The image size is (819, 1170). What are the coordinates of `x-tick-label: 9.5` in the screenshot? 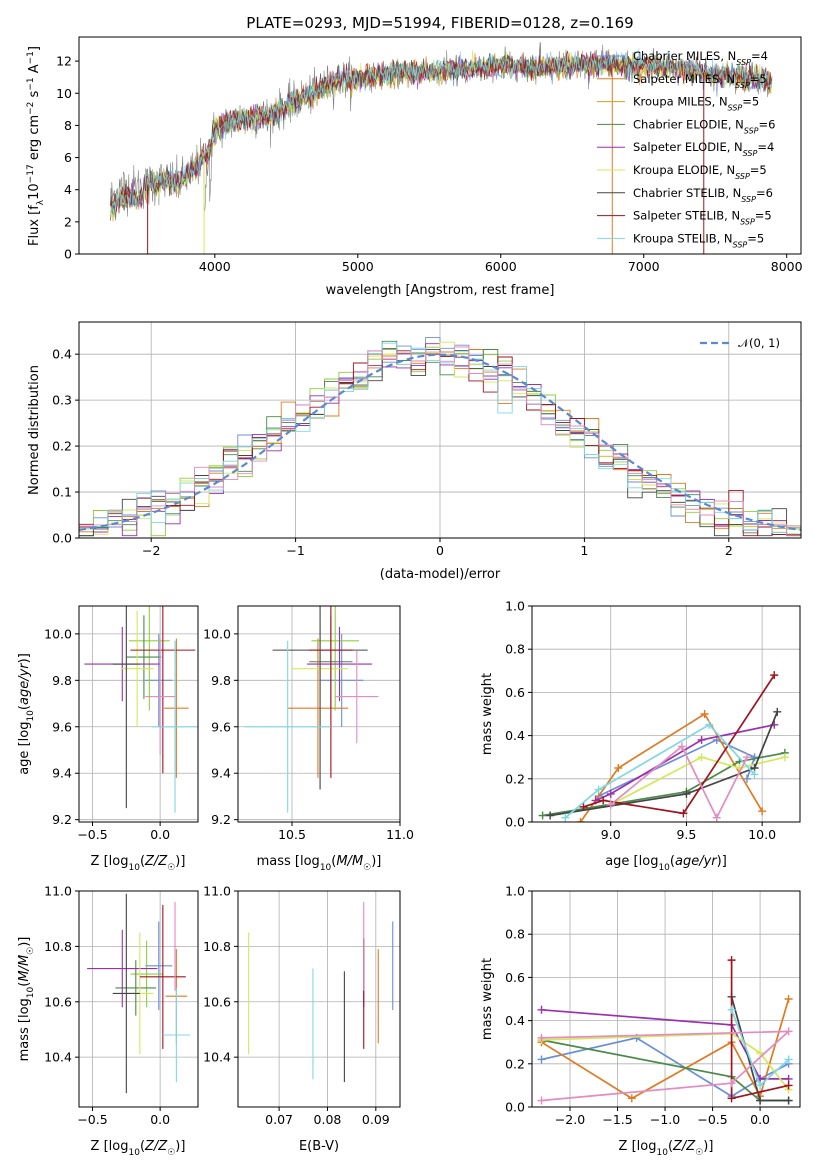 It's located at (686, 834).